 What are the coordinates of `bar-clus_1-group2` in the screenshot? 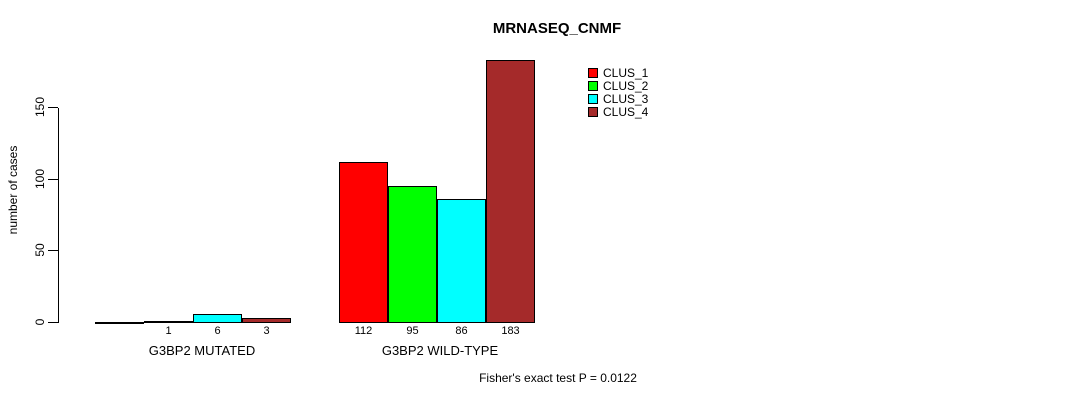 It's located at (363, 242).